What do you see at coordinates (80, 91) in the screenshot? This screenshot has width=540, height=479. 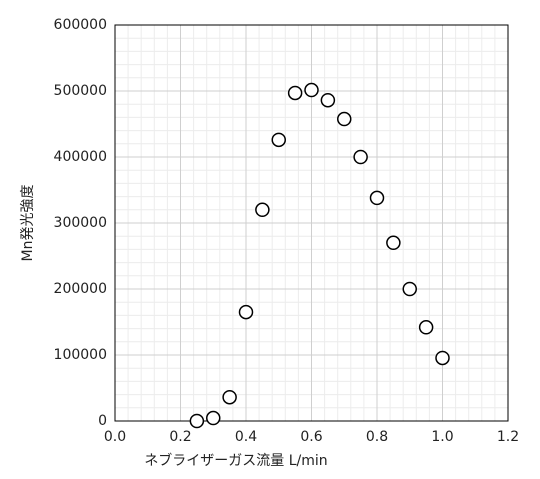 I see `y-tick-label: 500000` at bounding box center [80, 91].